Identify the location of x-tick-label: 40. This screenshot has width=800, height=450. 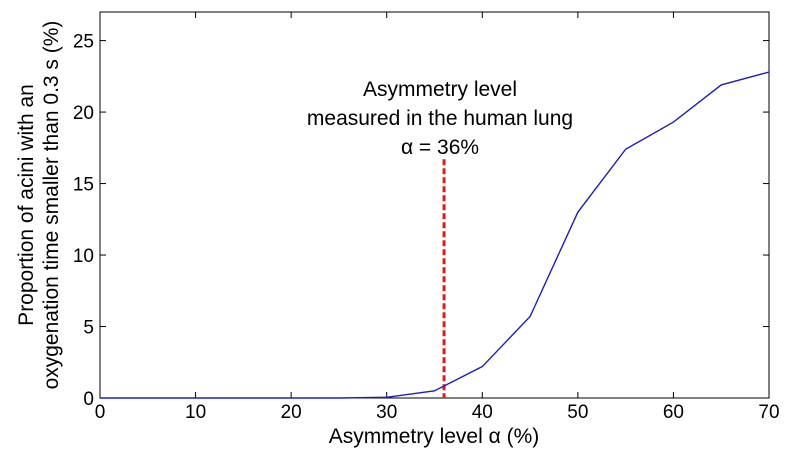
(482, 412).